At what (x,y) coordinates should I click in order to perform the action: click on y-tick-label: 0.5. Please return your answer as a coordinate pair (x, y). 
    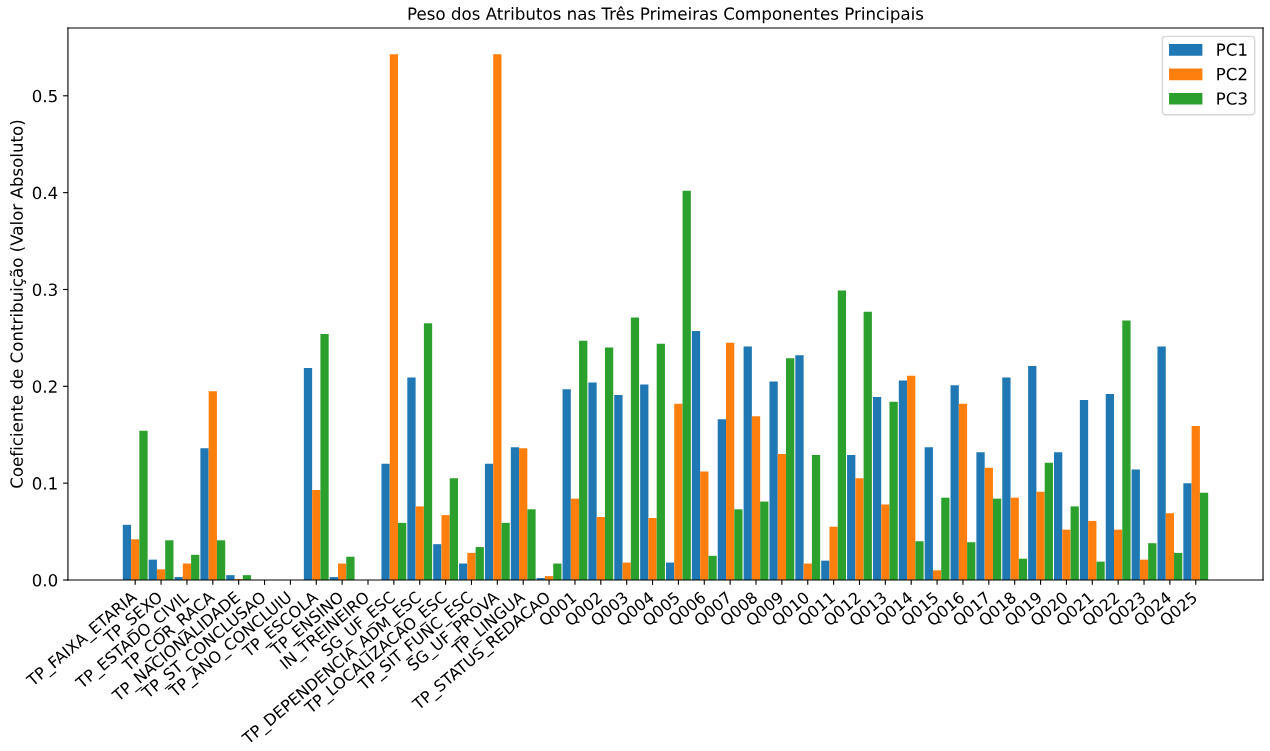
    Looking at the image, I should click on (44, 96).